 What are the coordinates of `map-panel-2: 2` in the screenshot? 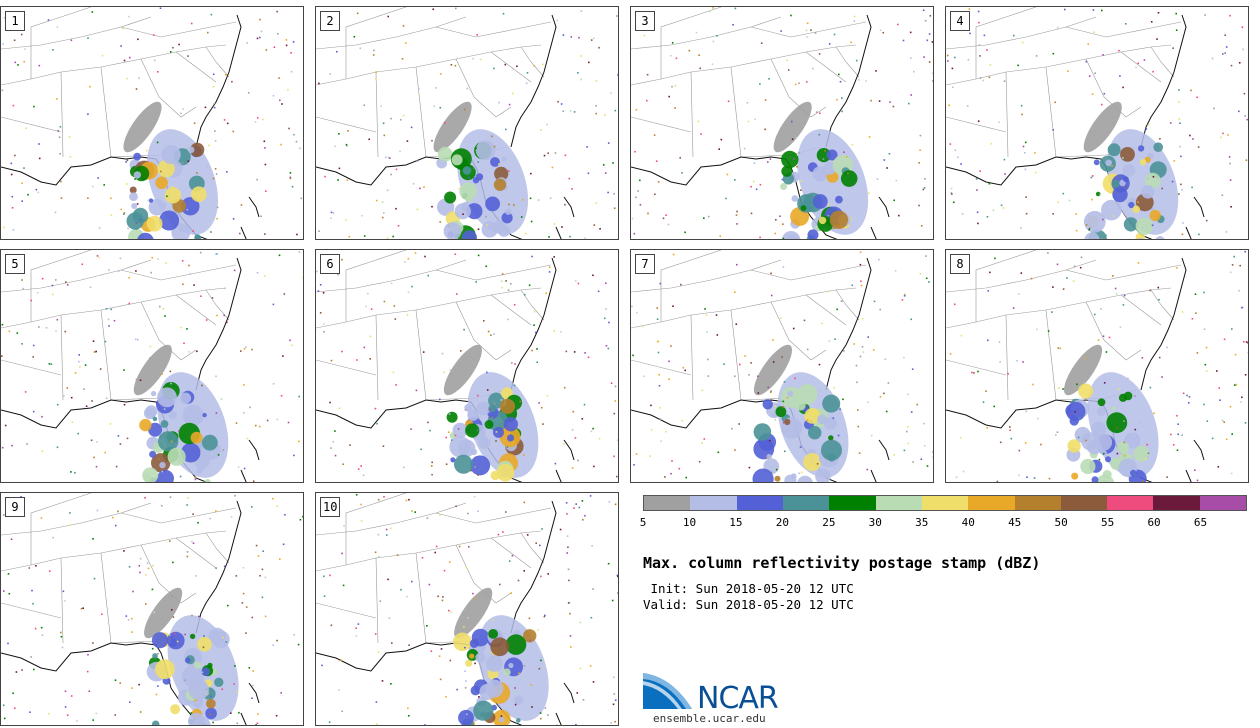 It's located at (467, 123).